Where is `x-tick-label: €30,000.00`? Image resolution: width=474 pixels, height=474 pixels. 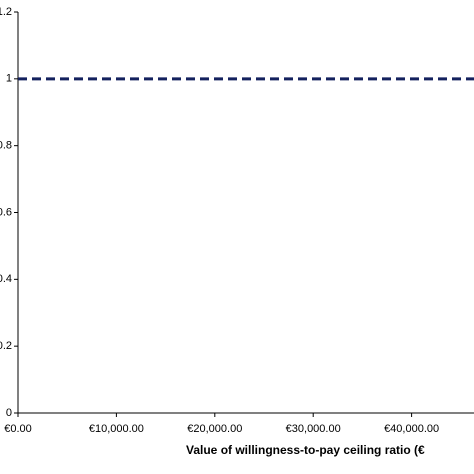 x-tick-label: €30,000.00 is located at coordinates (313, 429).